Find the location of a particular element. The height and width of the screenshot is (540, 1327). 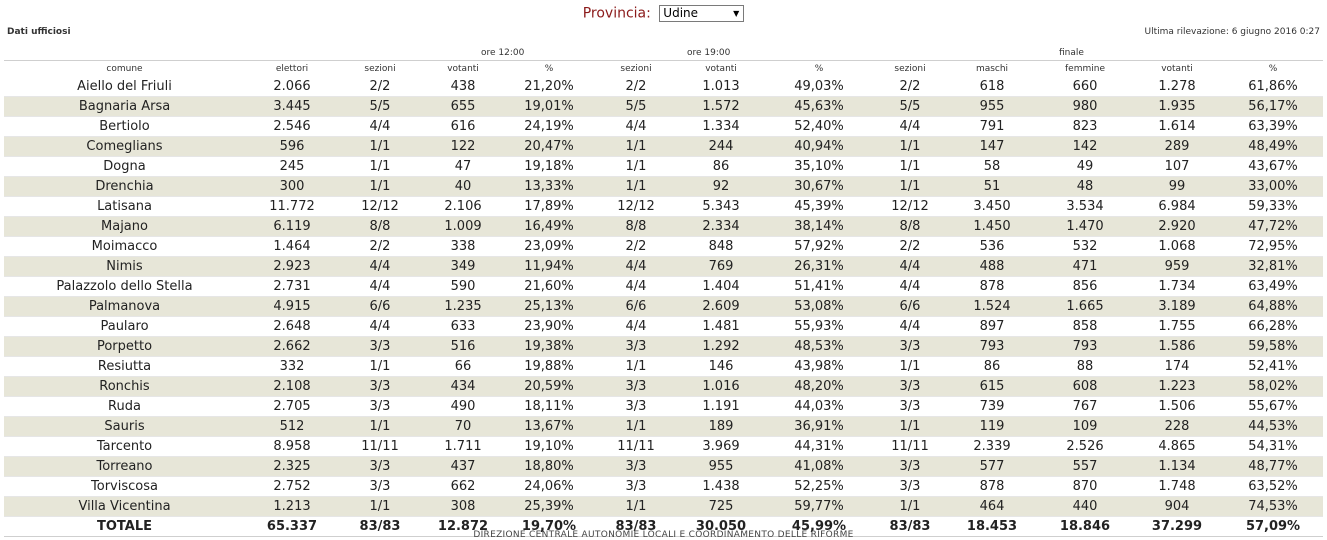

table-cell: 2.705 is located at coordinates (292, 406).